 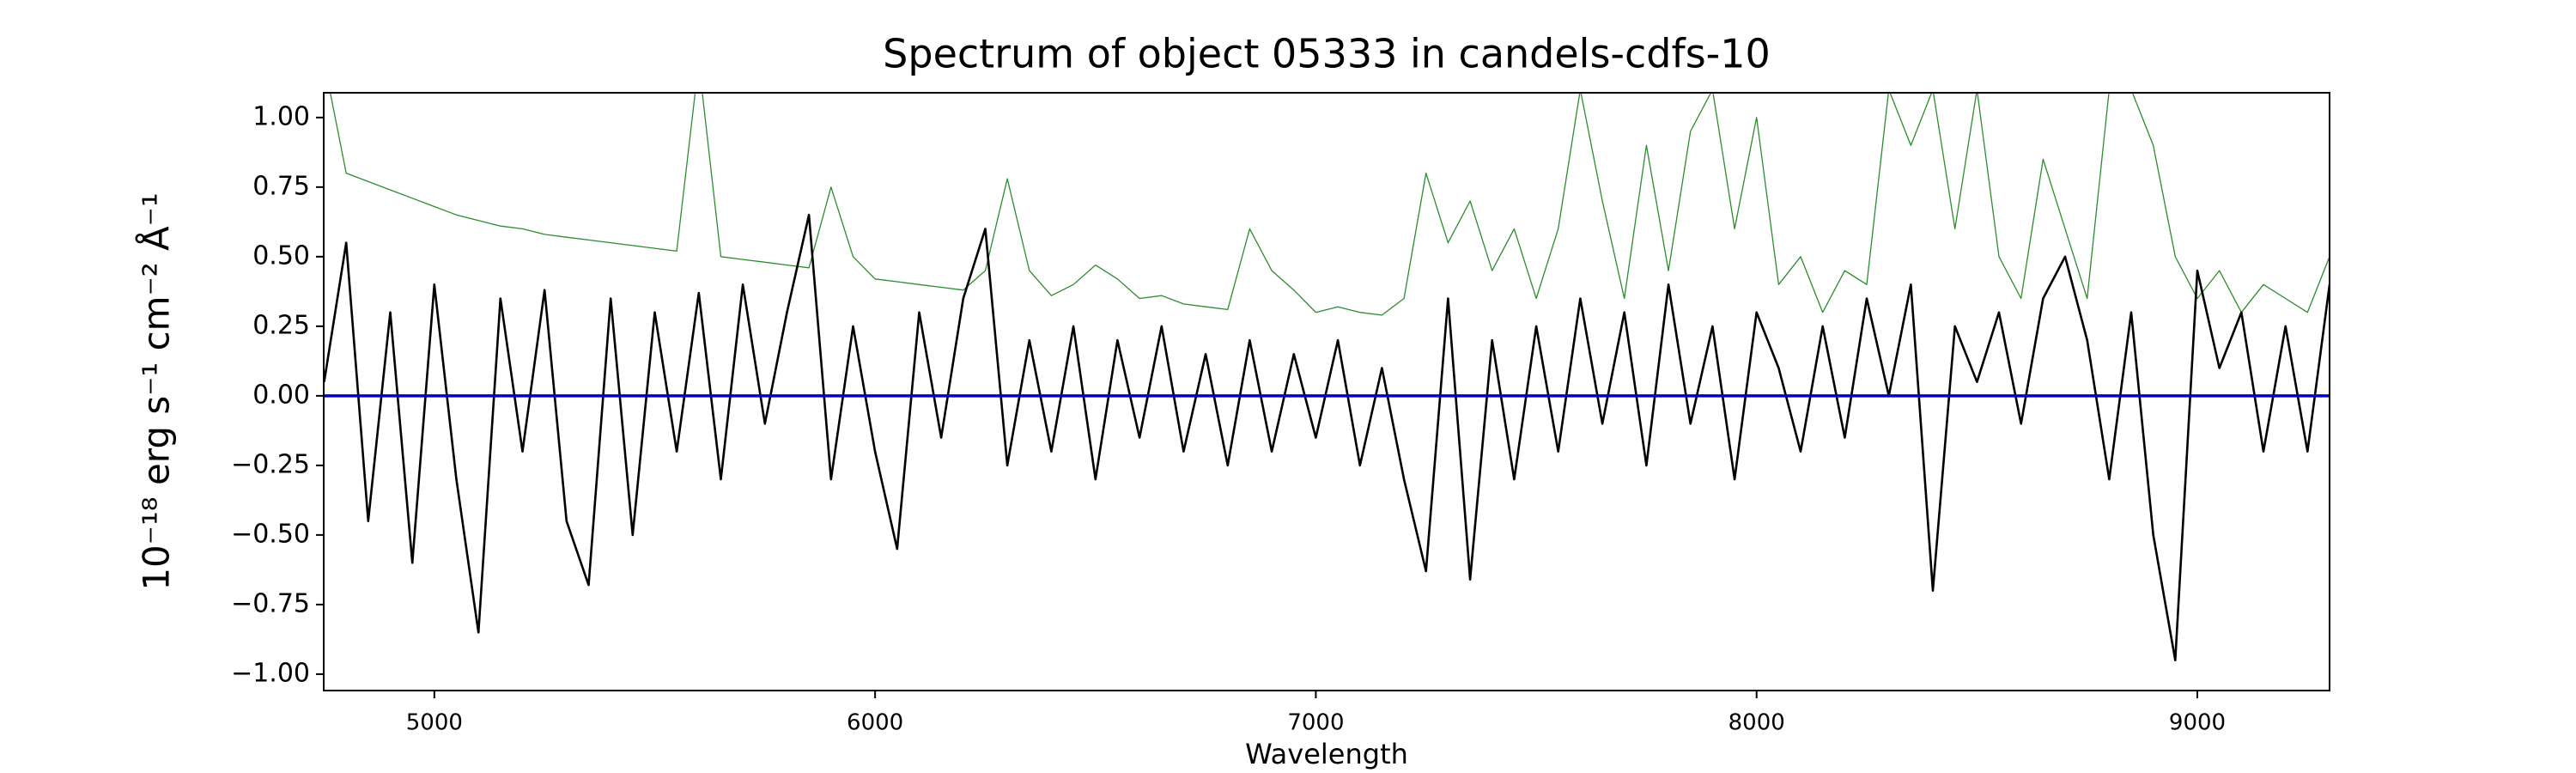 I want to click on x-tick-label: 5000, so click(x=434, y=723).